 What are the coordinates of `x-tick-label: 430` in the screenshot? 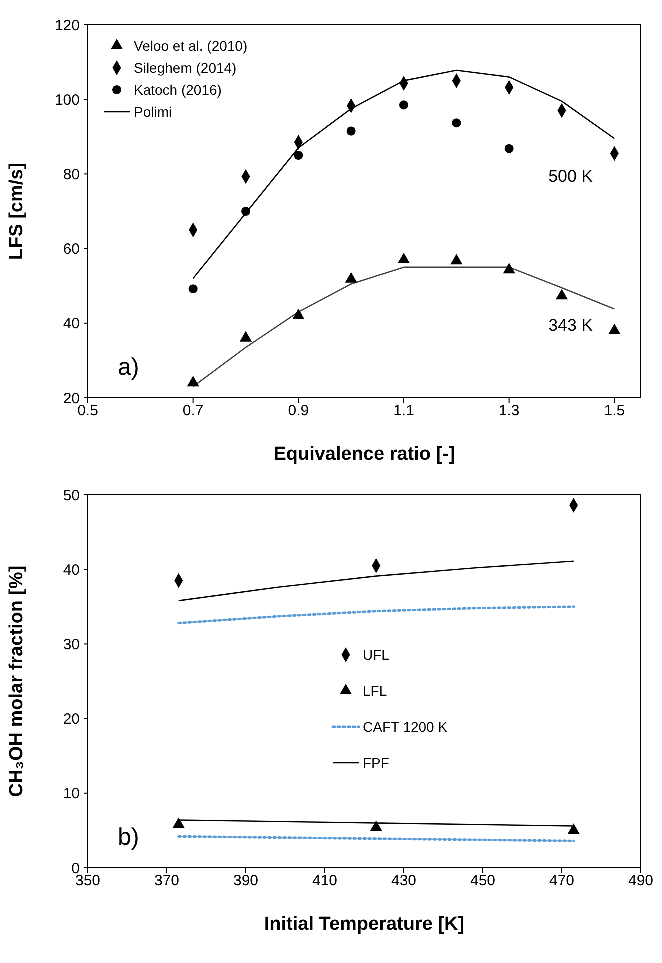 It's located at (404, 881).